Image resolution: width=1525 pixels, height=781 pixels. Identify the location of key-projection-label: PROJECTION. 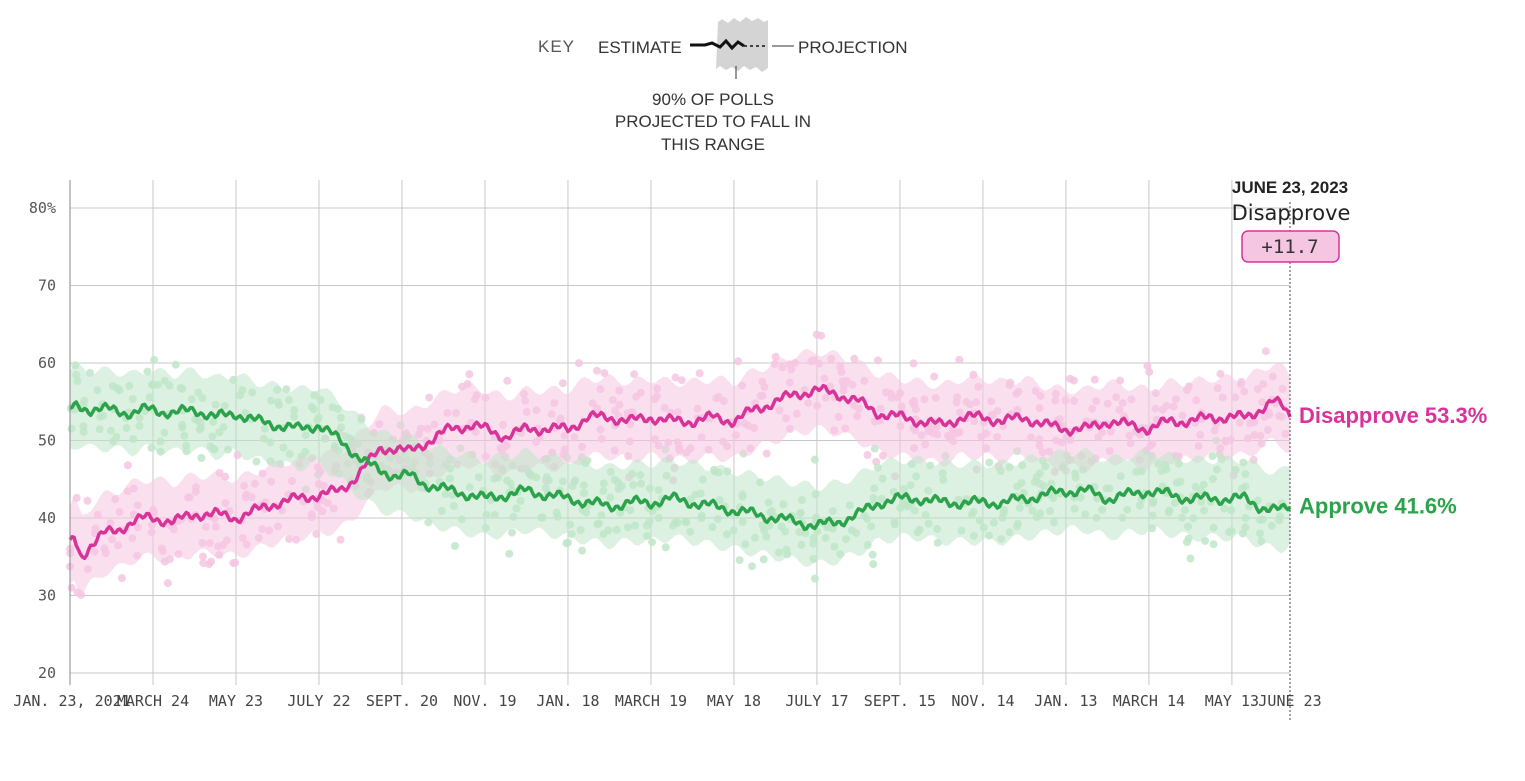
(853, 47).